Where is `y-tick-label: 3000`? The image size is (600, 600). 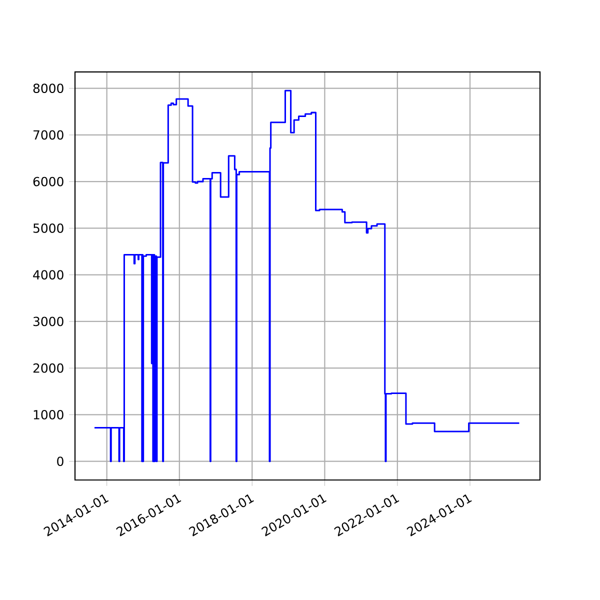 y-tick-label: 3000 is located at coordinates (48, 321).